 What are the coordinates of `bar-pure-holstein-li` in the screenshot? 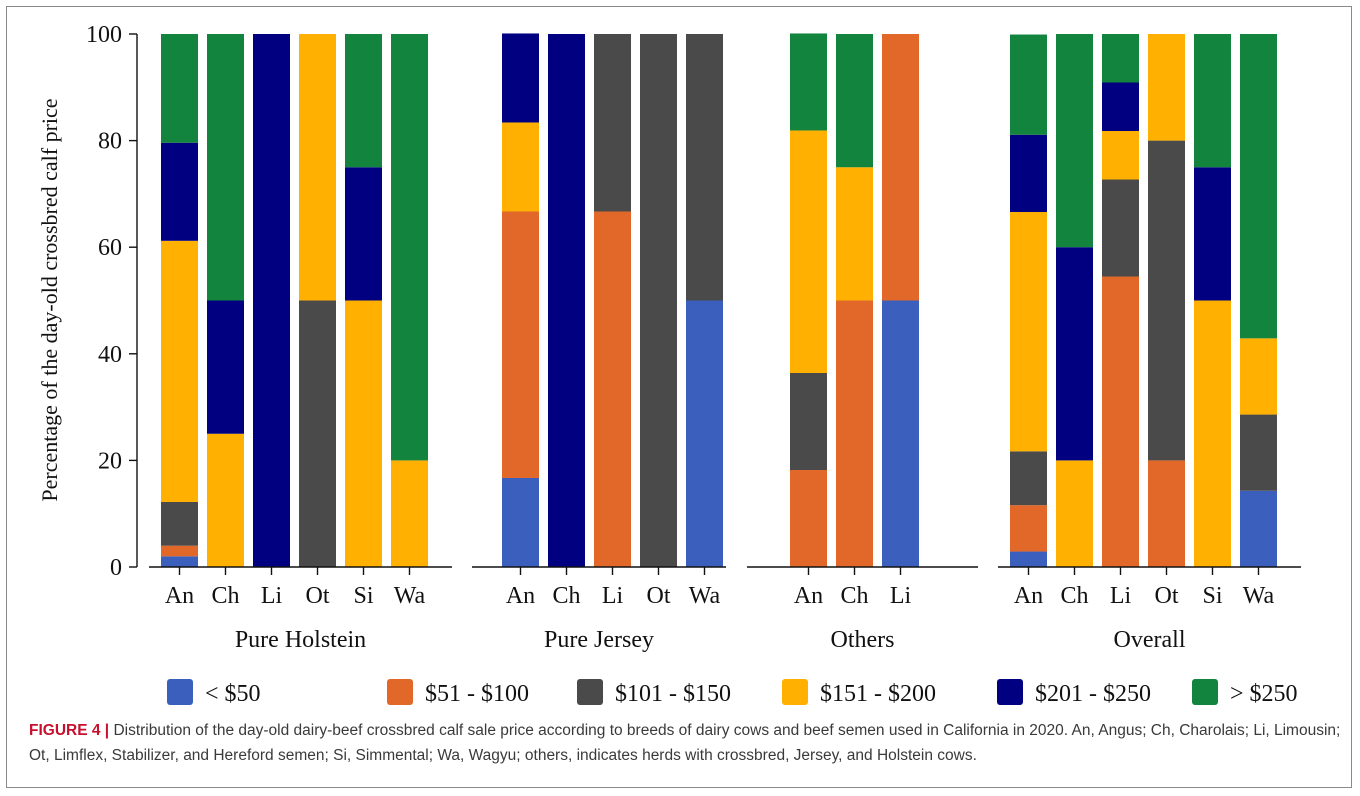 It's located at (271, 300).